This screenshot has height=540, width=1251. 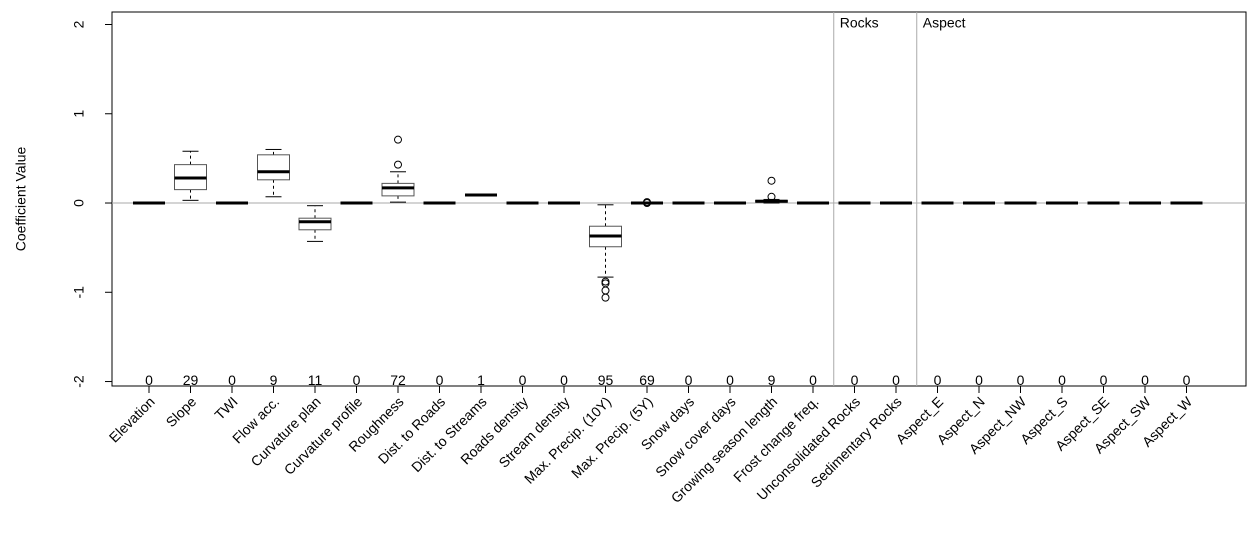 What do you see at coordinates (191, 380) in the screenshot?
I see `count-label: 29` at bounding box center [191, 380].